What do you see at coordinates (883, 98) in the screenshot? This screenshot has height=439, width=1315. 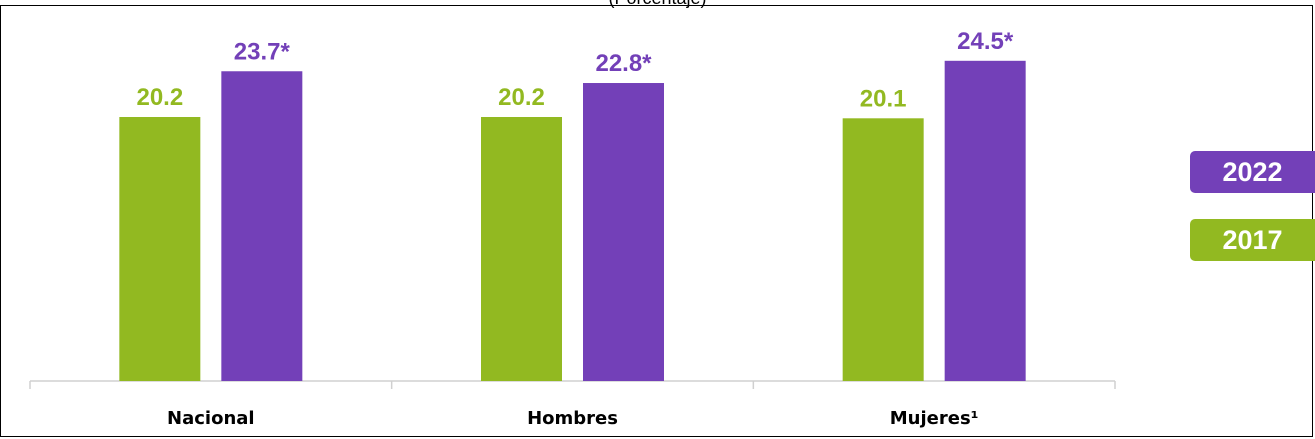 I see `data-label-2017-2: 20.1` at bounding box center [883, 98].